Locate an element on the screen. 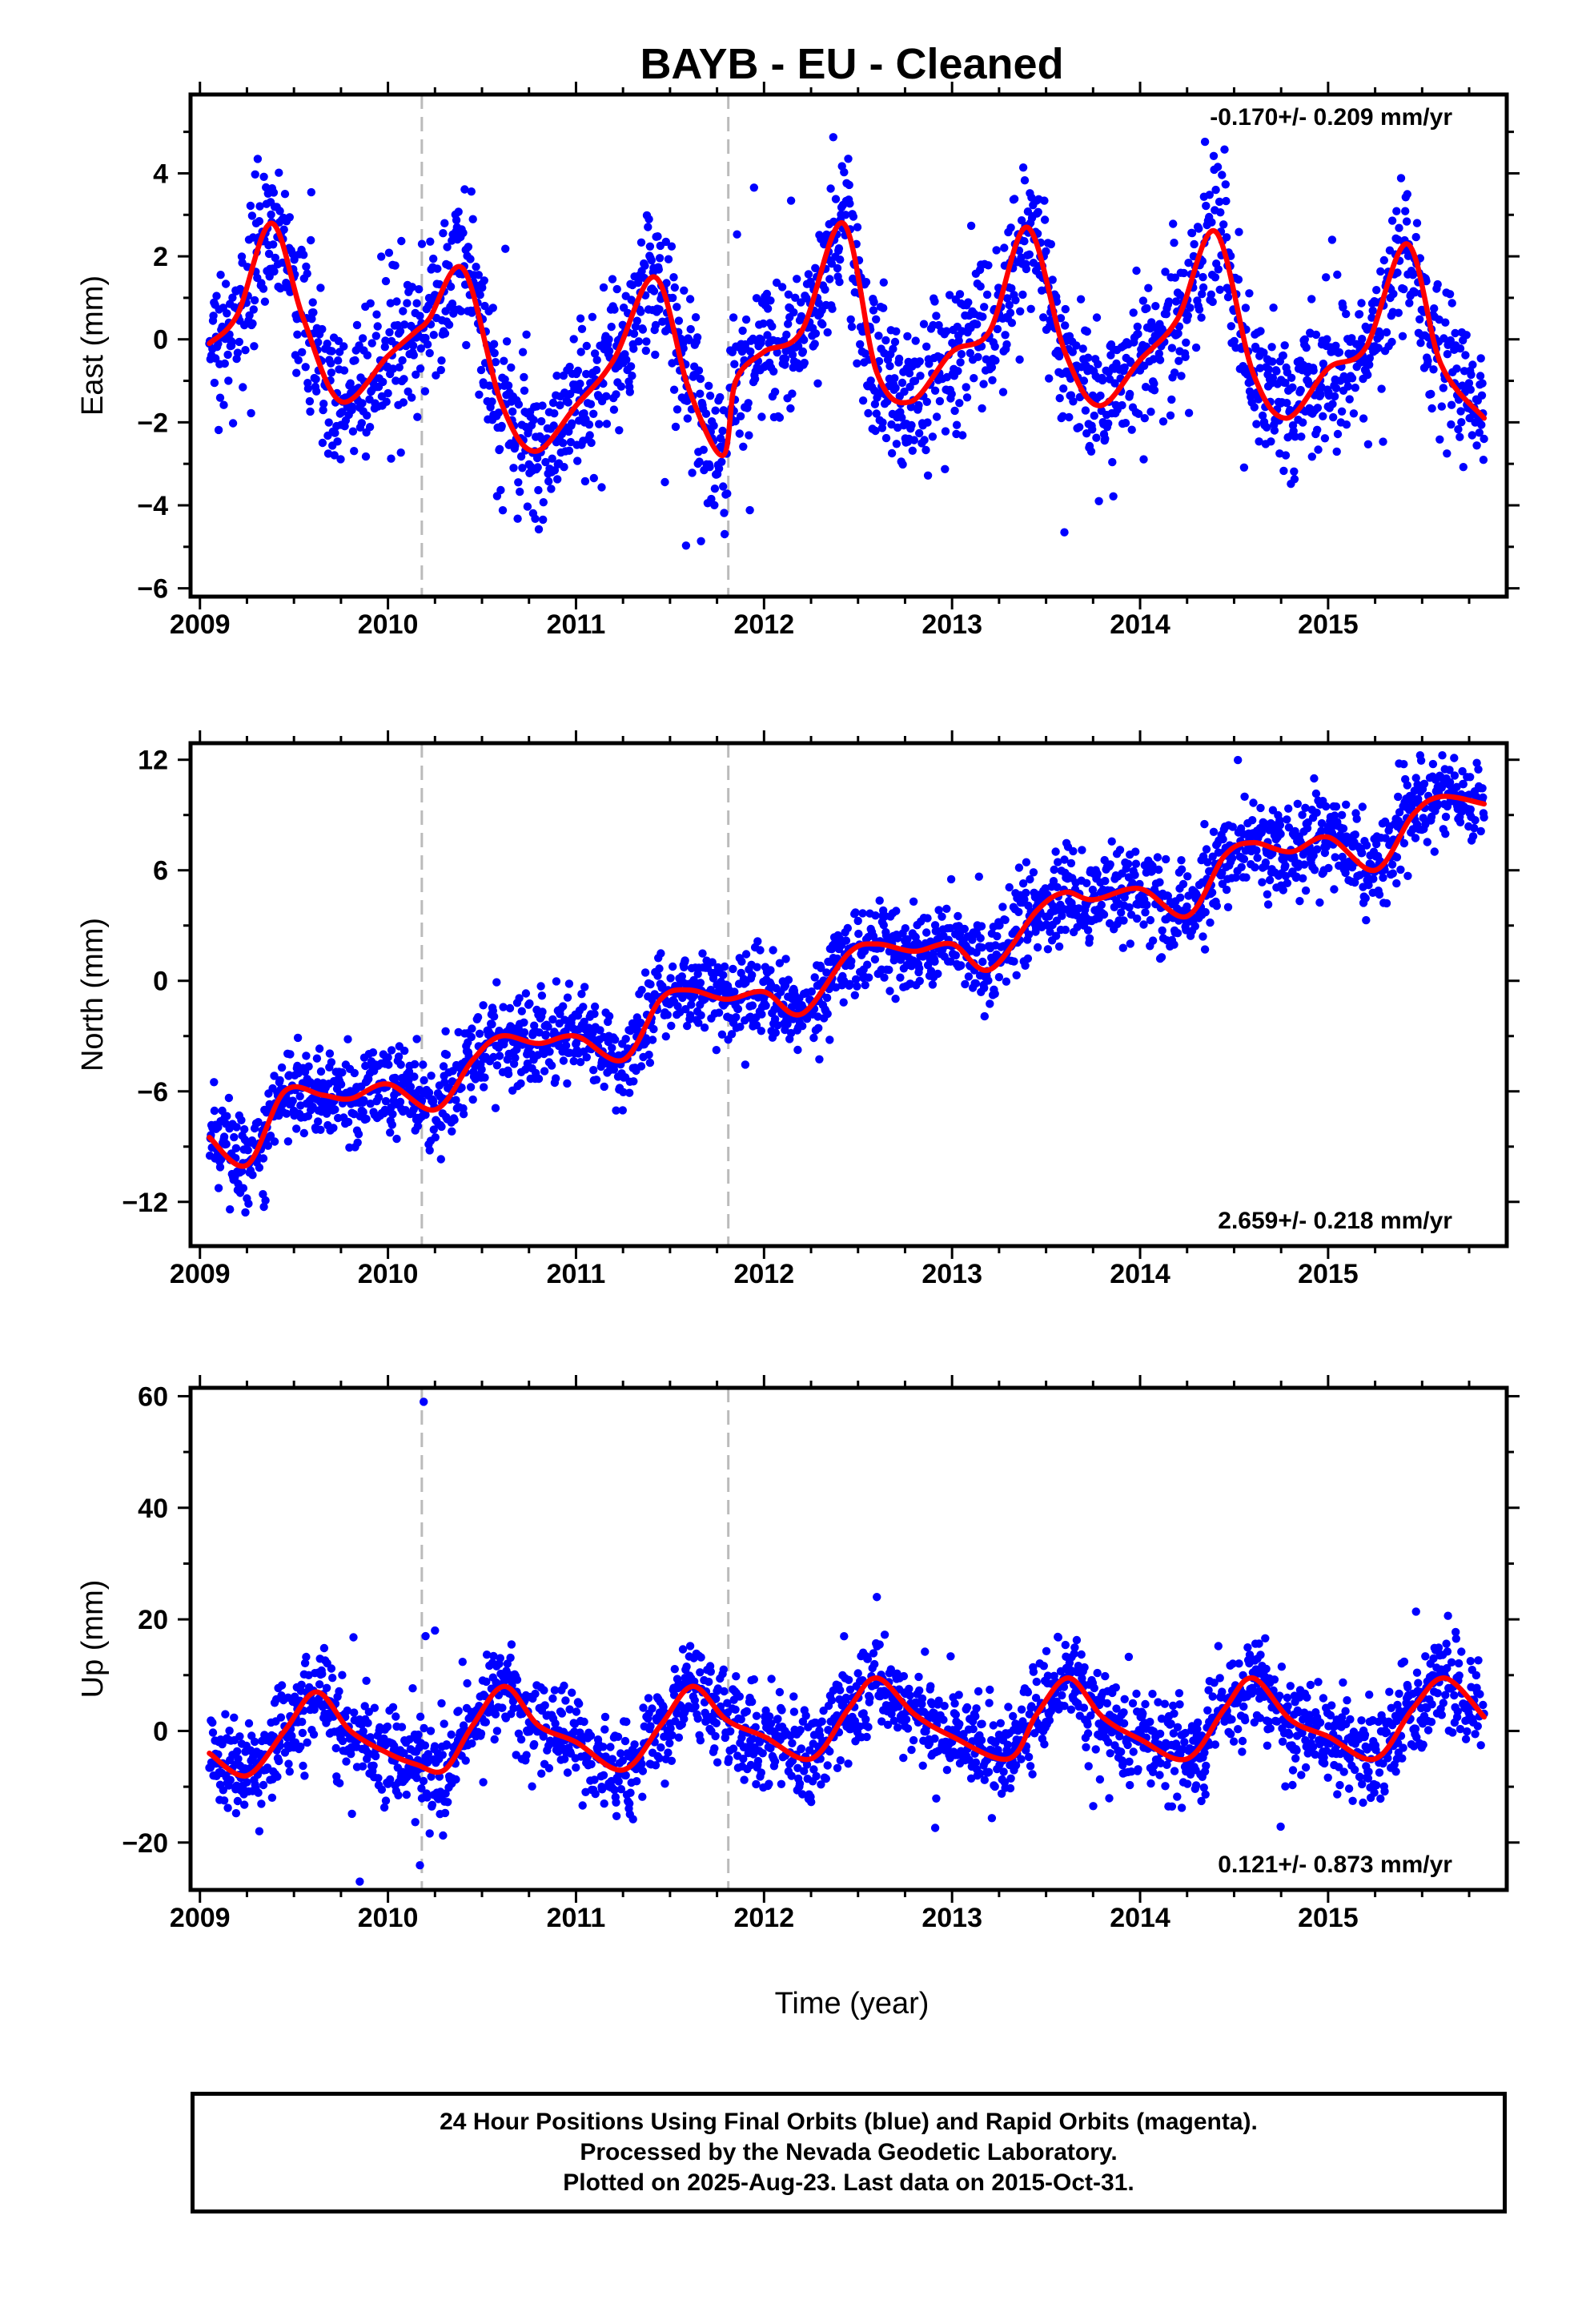 The height and width of the screenshot is (2324, 1582). x-tick-label: 2011 is located at coordinates (576, 1274).